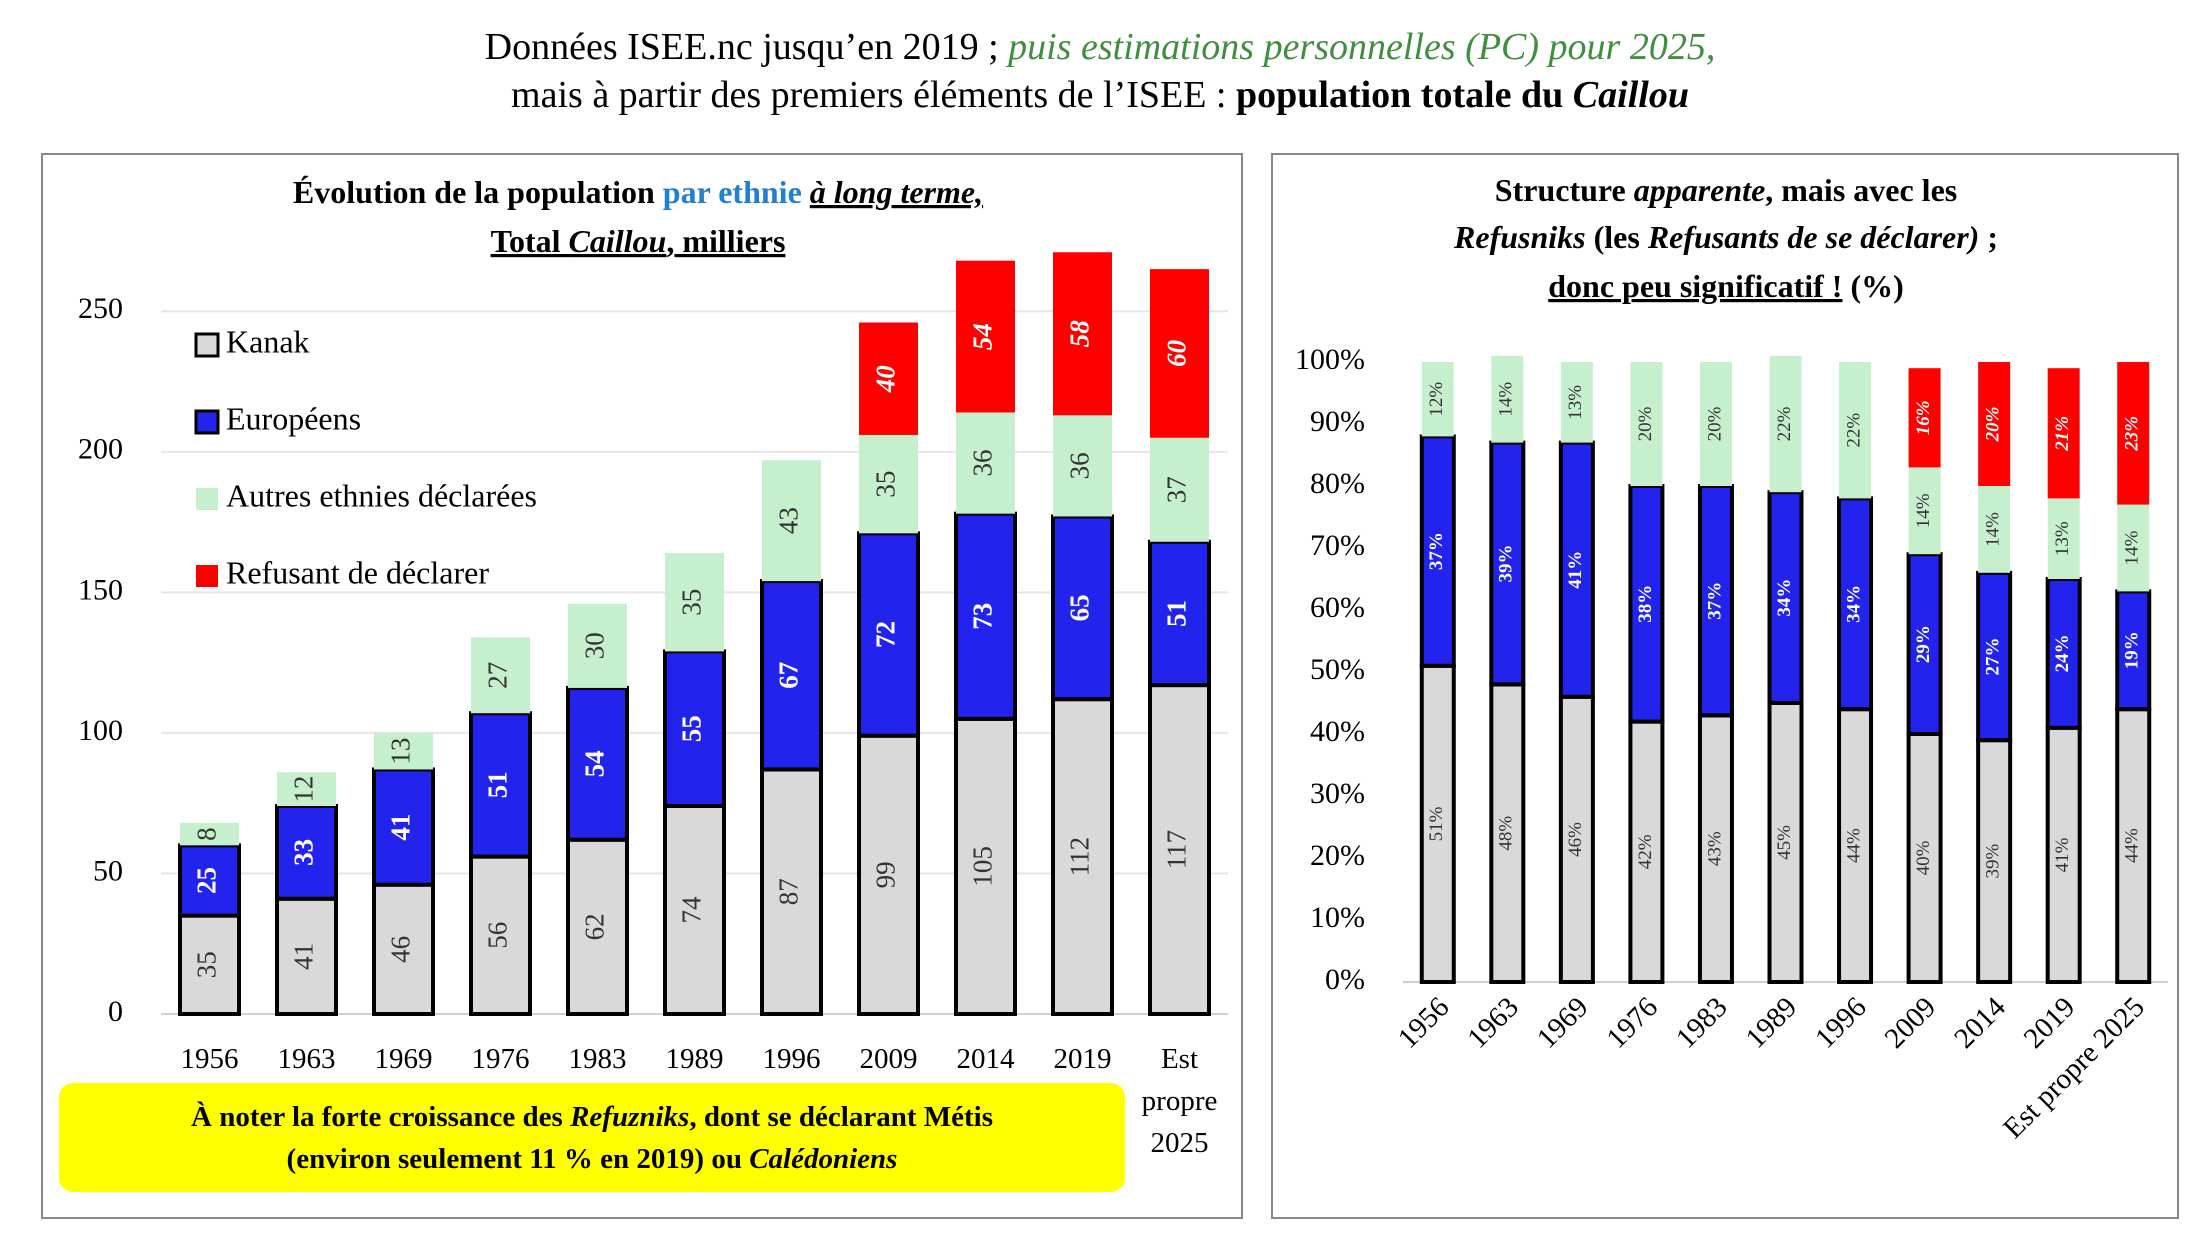  Describe the element at coordinates (1436, 551) in the screenshot. I see `value-label: 37%` at that location.